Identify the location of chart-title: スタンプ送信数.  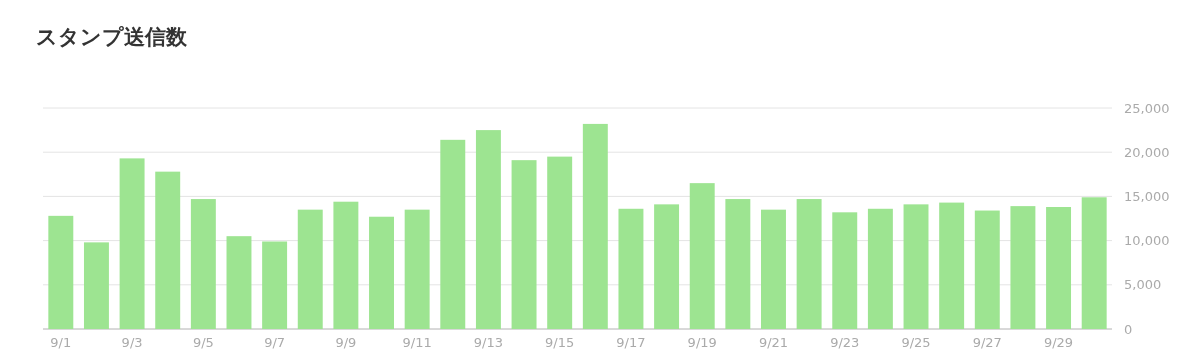
(112, 37).